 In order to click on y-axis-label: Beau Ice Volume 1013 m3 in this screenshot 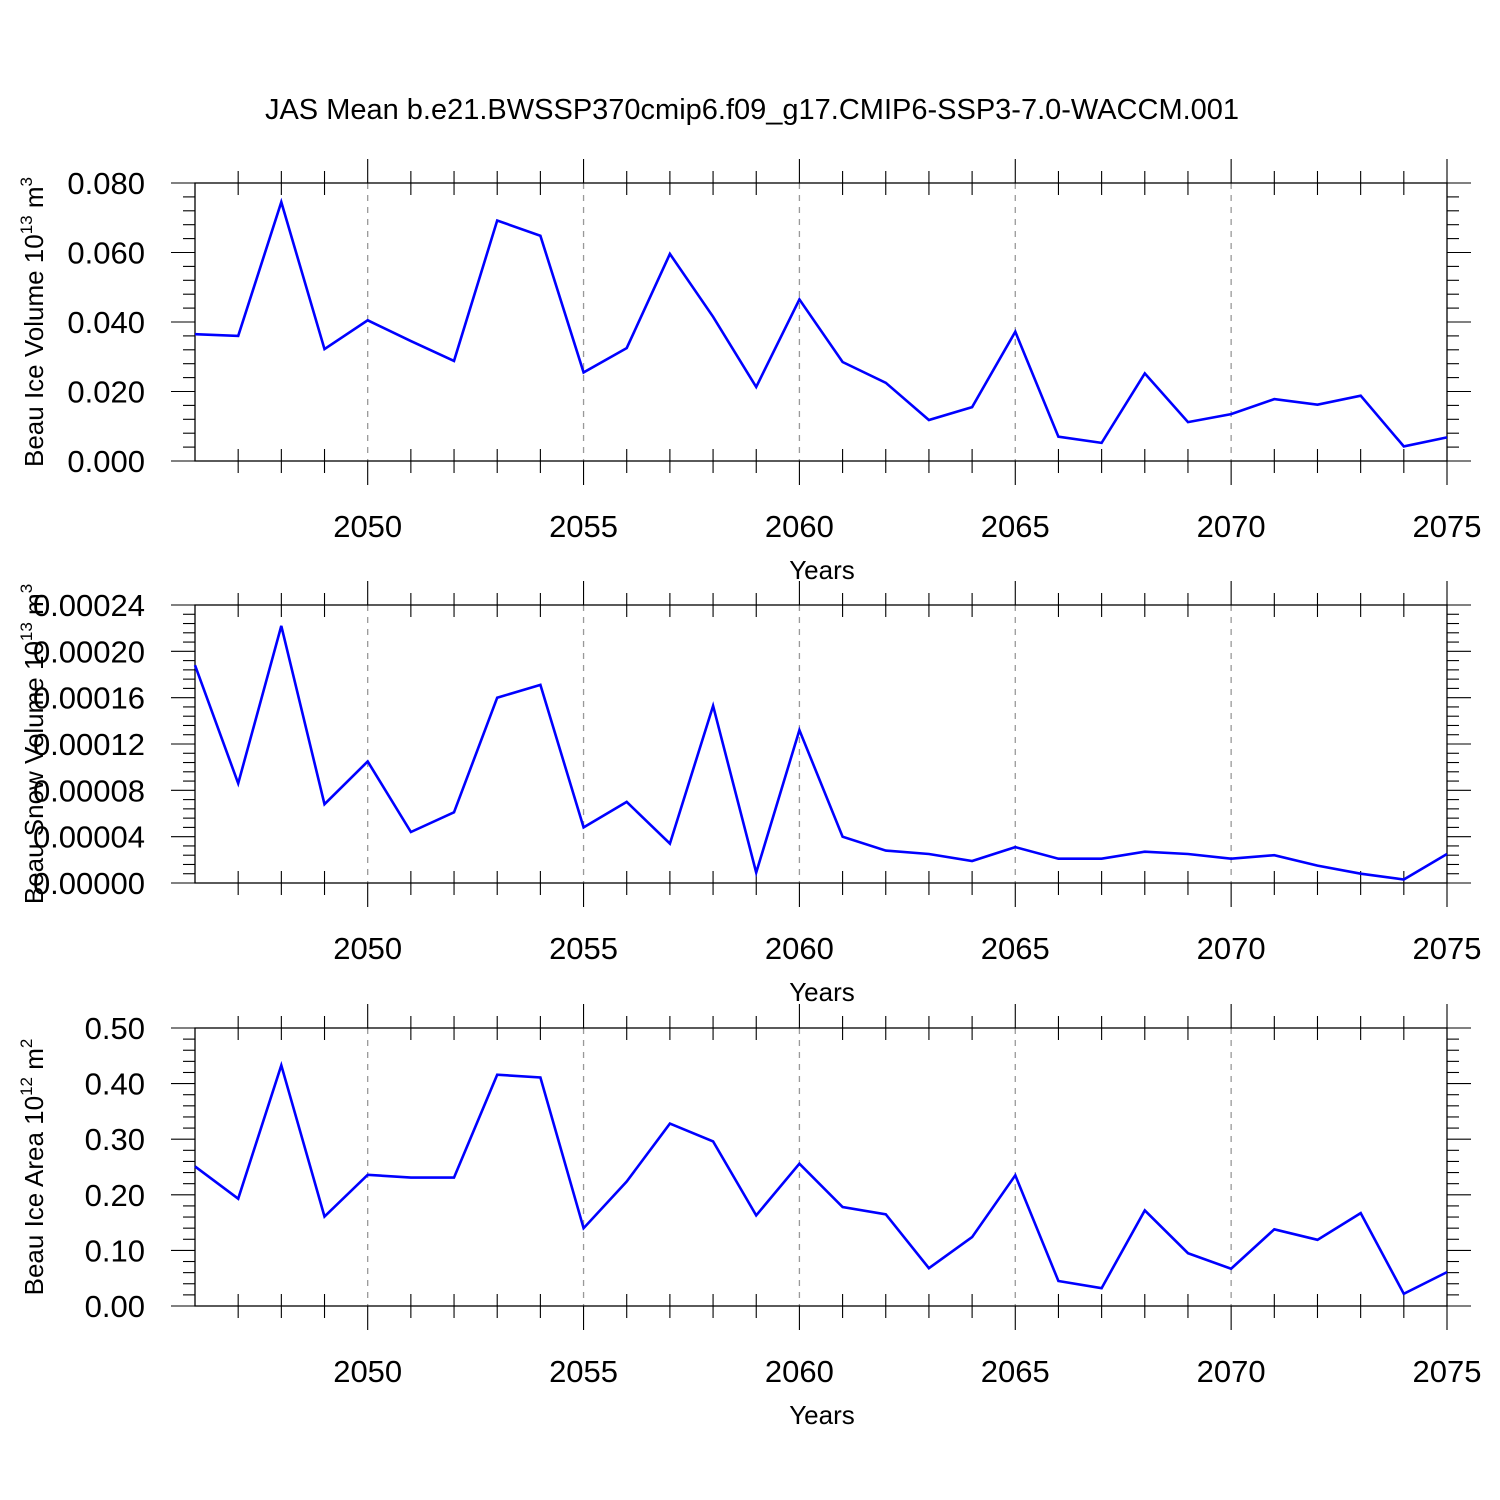, I will do `click(33, 322)`.